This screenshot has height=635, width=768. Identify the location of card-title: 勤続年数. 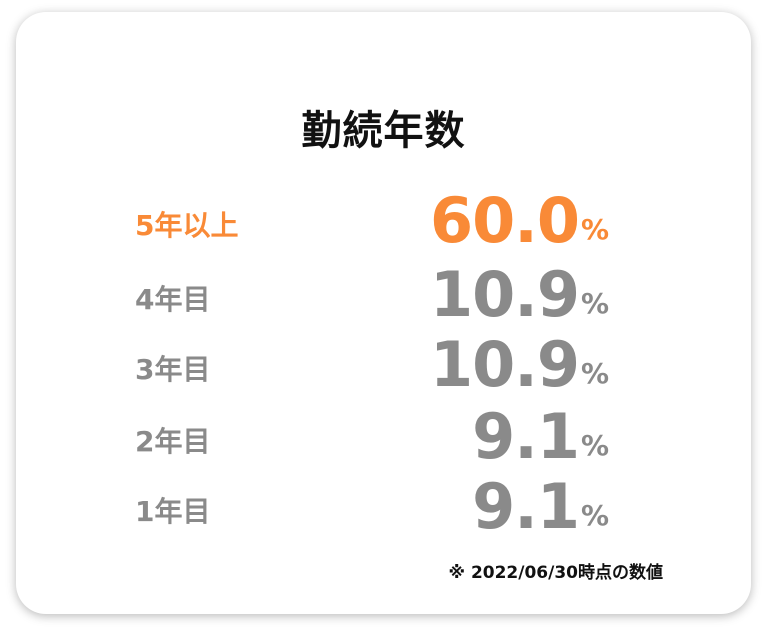
(383, 131).